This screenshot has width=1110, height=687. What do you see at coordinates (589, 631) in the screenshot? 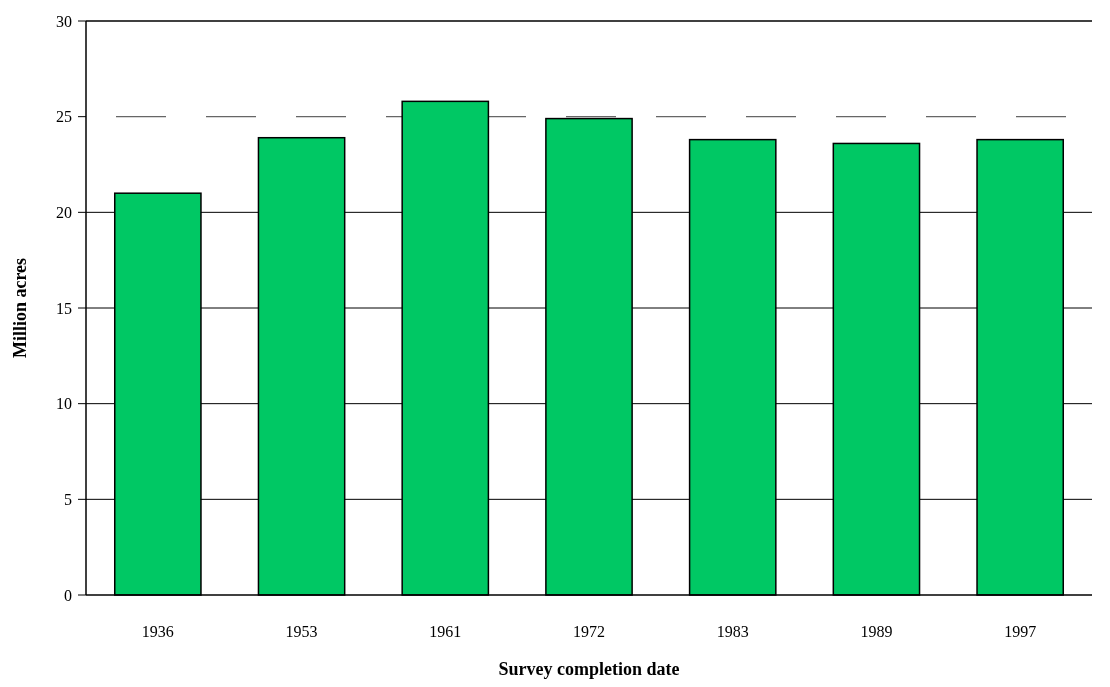
I see `x-tick-label: 1972` at bounding box center [589, 631].